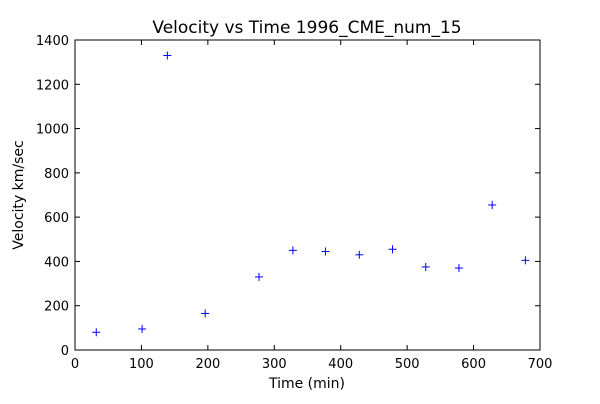 The height and width of the screenshot is (404, 600). Describe the element at coordinates (306, 28) in the screenshot. I see `chart-title: Velocity vs Time 1996_CME_num_15` at that location.